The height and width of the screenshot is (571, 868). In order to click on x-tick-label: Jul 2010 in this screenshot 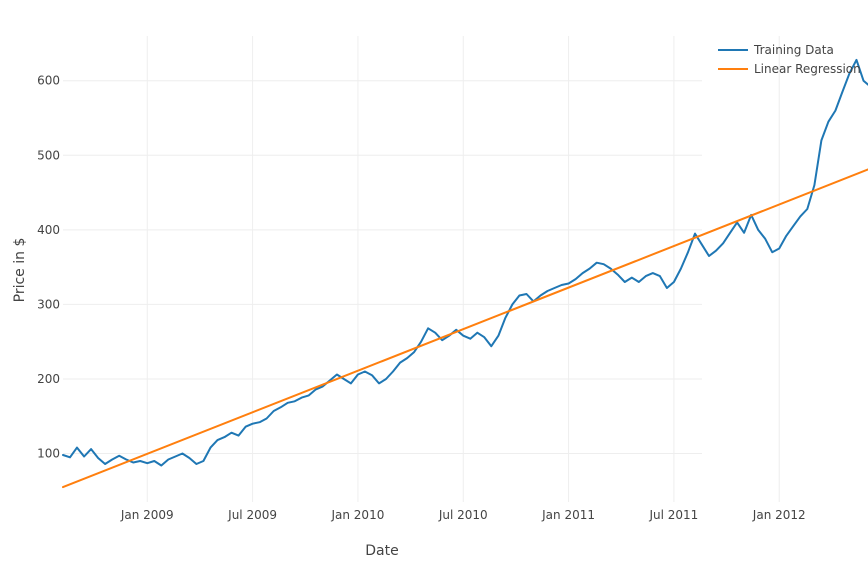, I will do `click(463, 515)`.